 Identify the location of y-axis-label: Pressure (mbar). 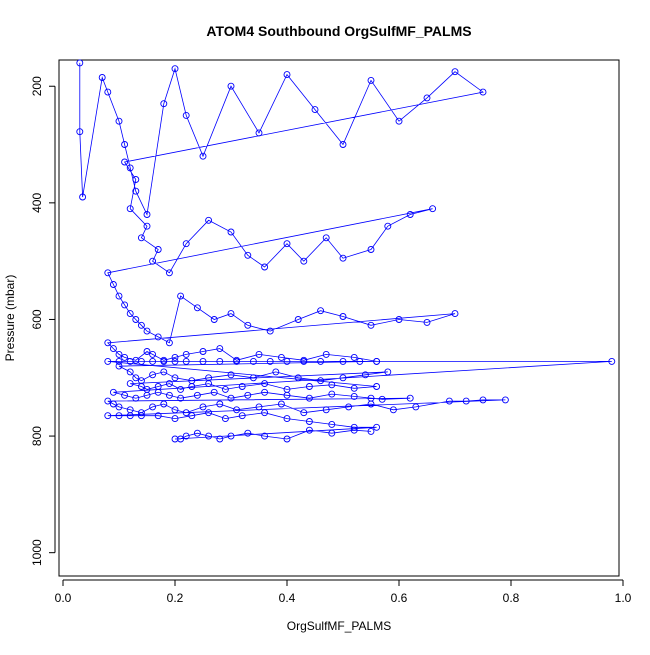
(10, 318).